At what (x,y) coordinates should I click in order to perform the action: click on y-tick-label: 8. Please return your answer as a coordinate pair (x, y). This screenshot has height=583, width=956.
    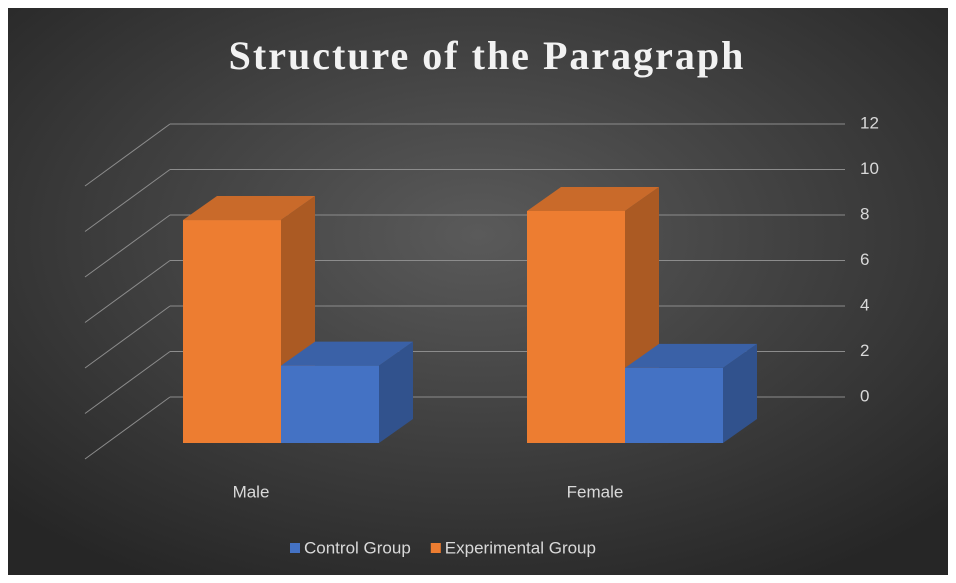
    Looking at the image, I should click on (864, 213).